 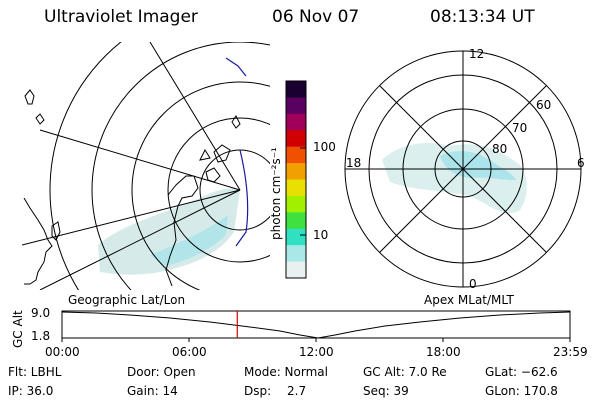 I want to click on info-flt: Flt: LBHL, so click(x=35, y=372).